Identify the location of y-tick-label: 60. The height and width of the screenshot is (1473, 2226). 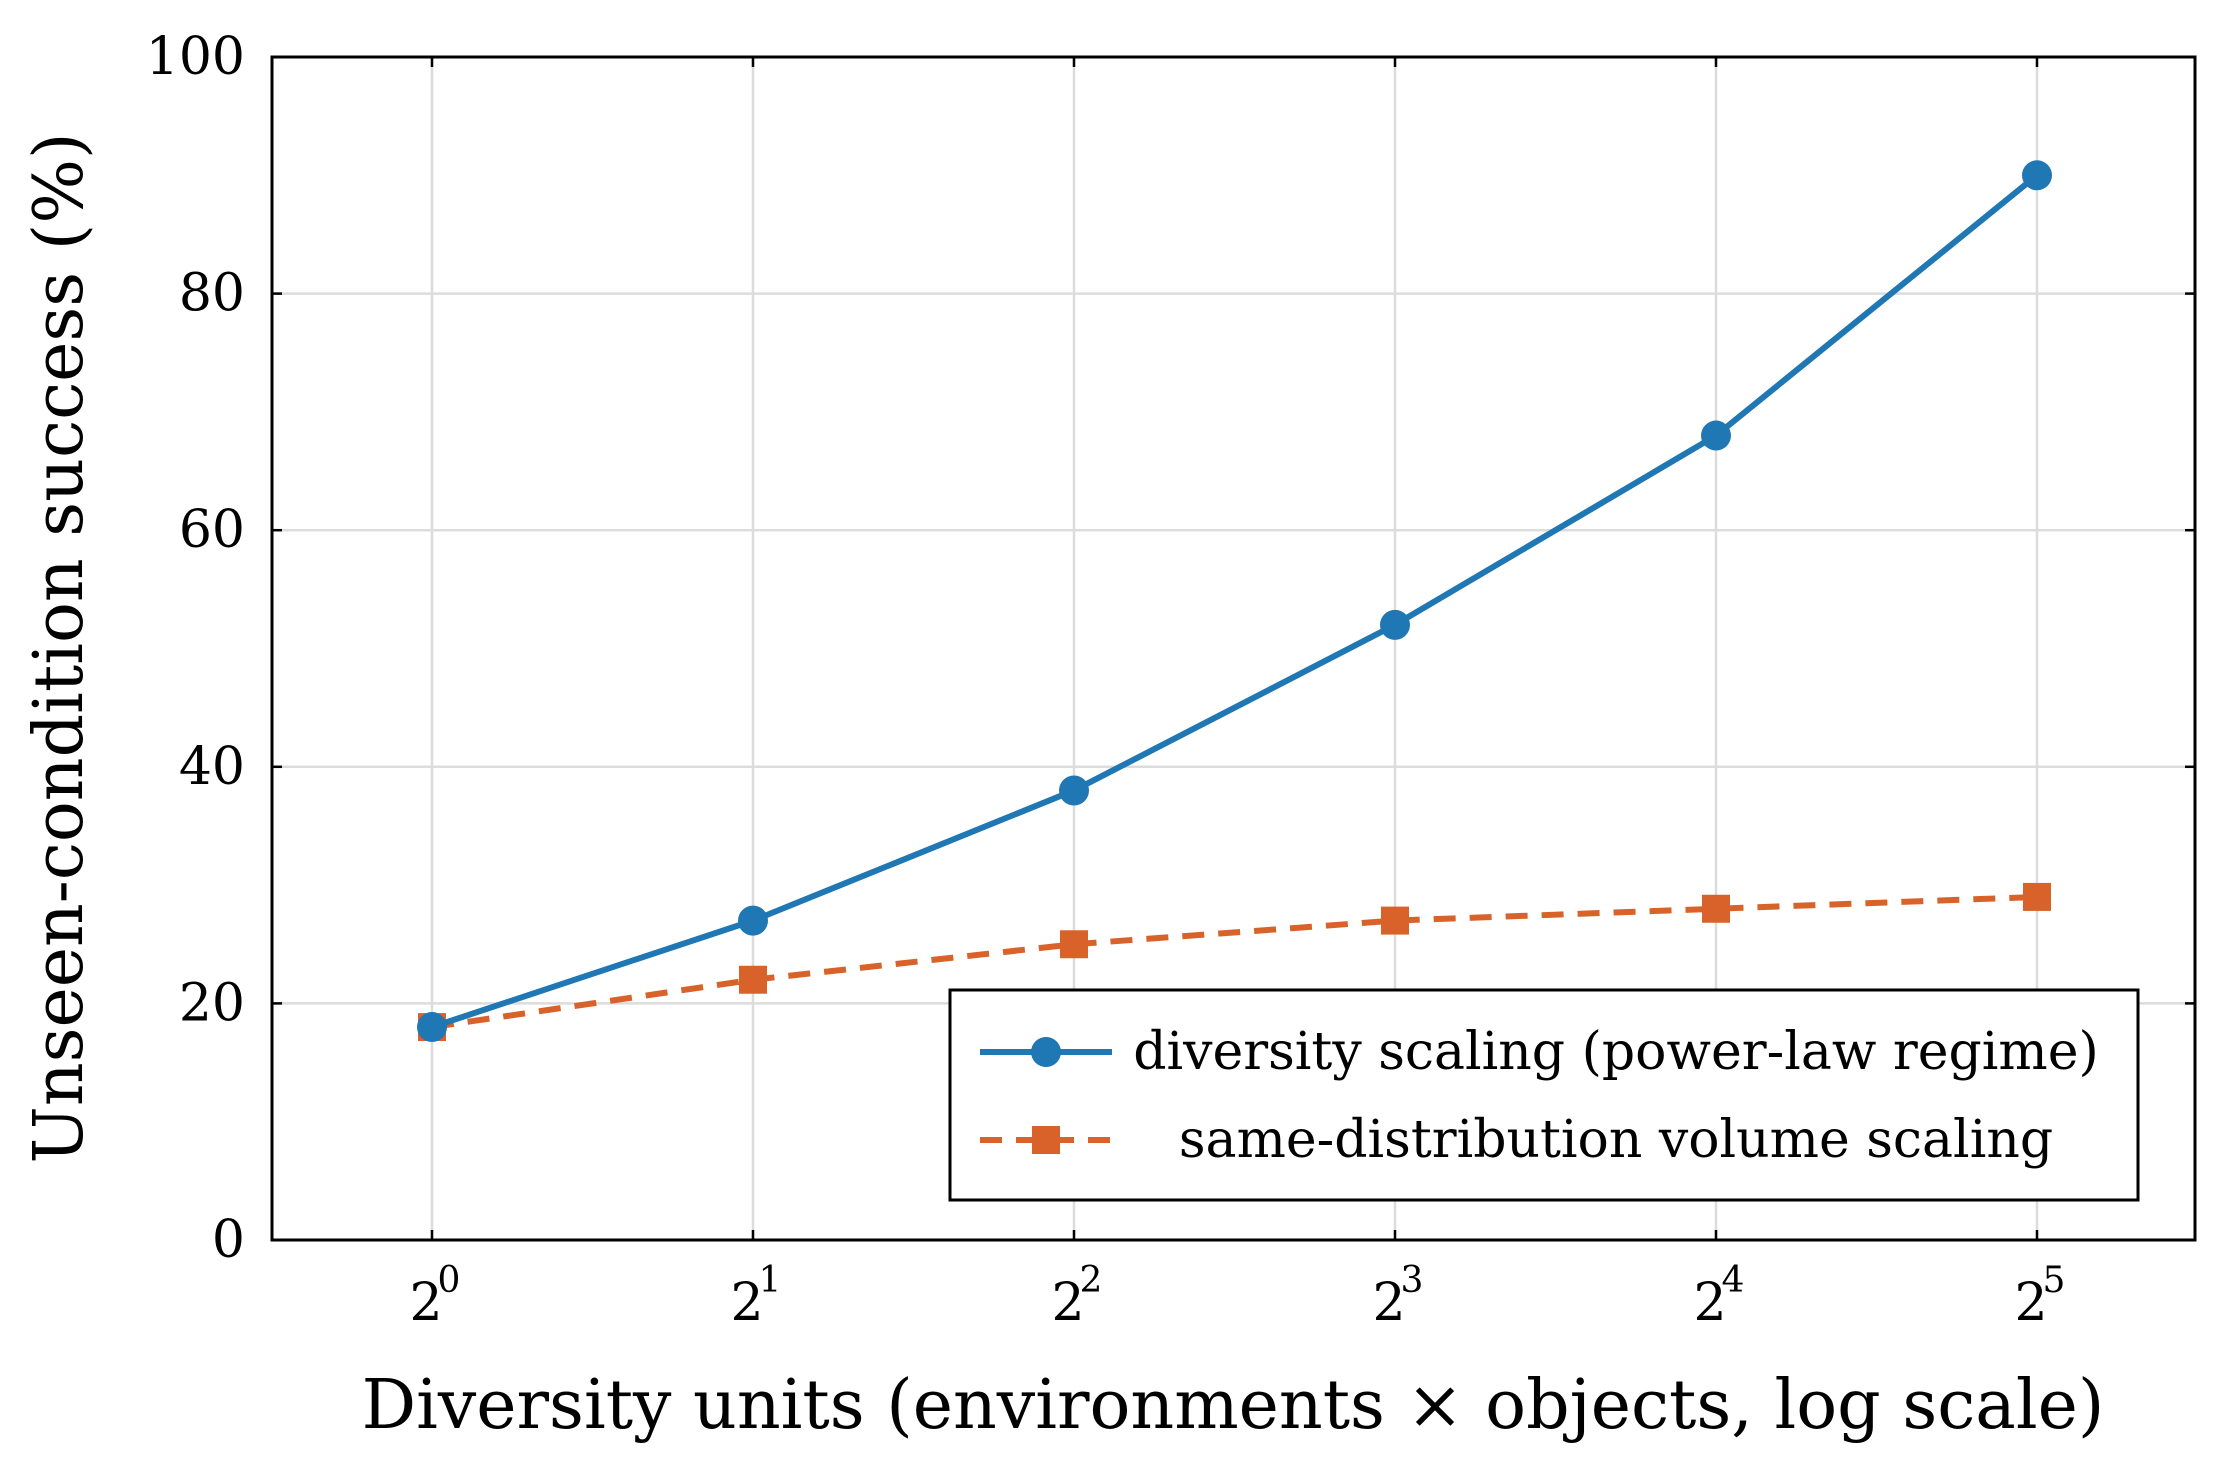
(212, 530).